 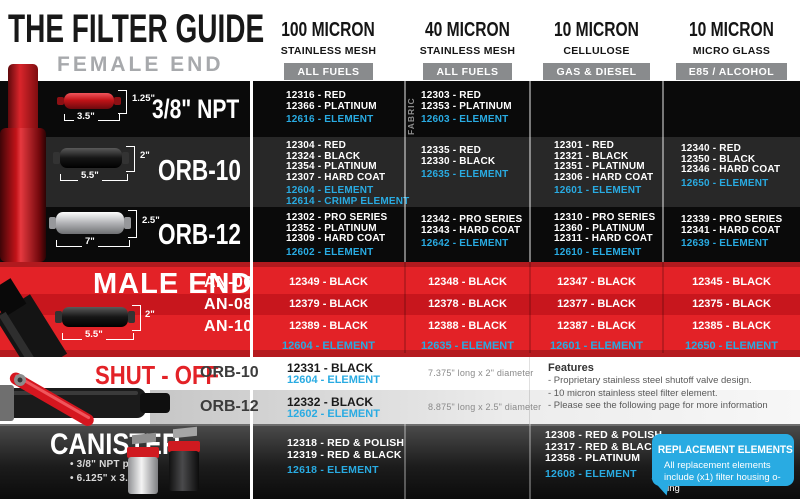 What do you see at coordinates (34, 317) in the screenshot?
I see `male-fitting-photo` at bounding box center [34, 317].